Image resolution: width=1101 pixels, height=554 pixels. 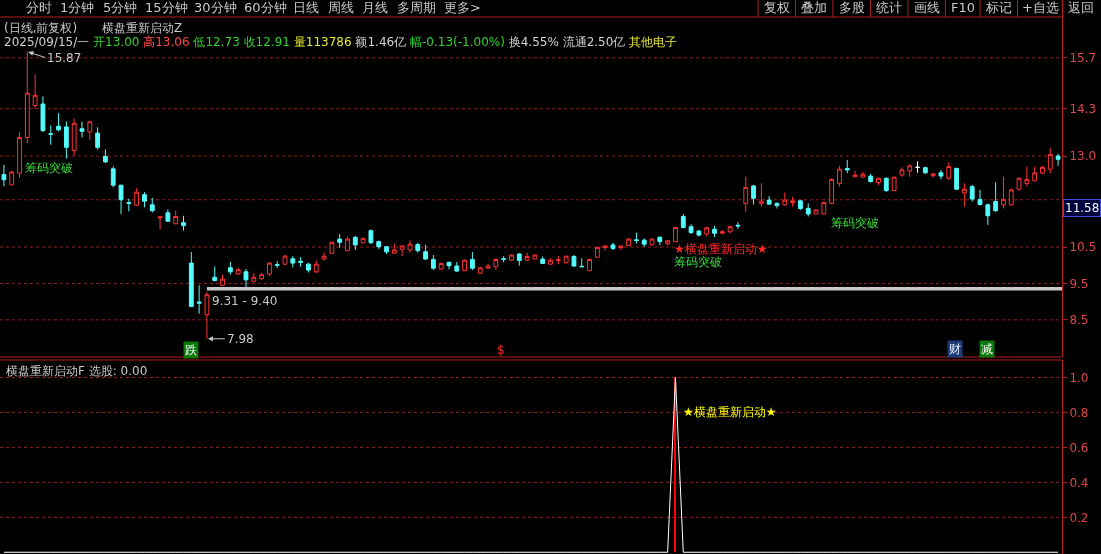 I want to click on y-tick-label: 14.3, so click(x=1083, y=108).